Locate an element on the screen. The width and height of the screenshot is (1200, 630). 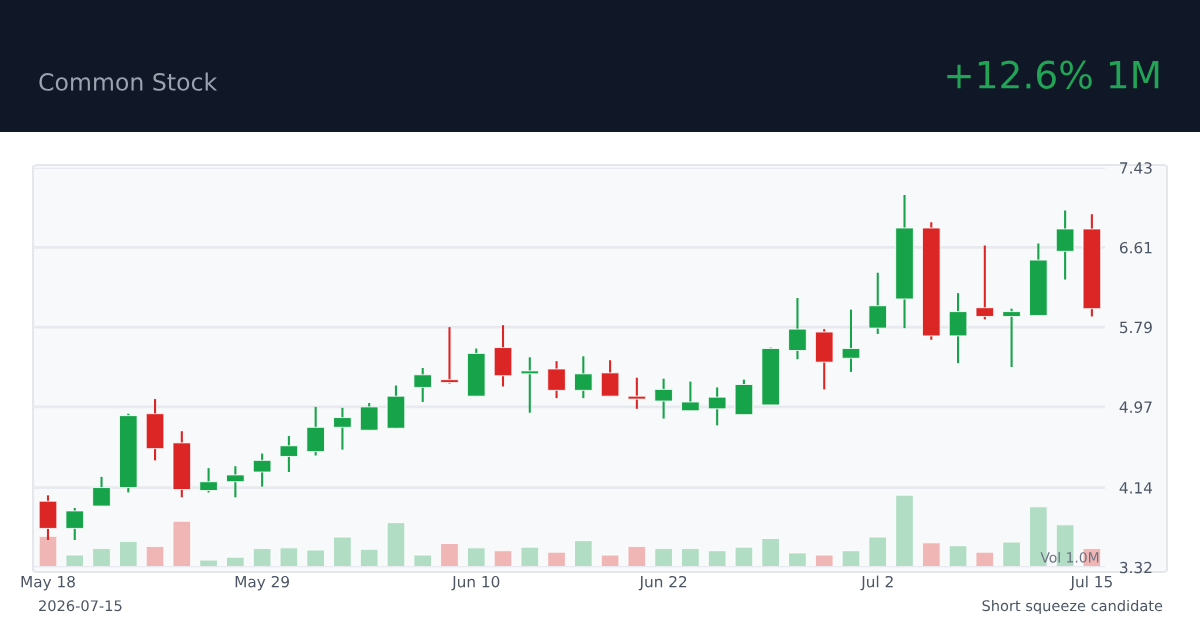
x-tick-label: Jul 2 is located at coordinates (876, 583).